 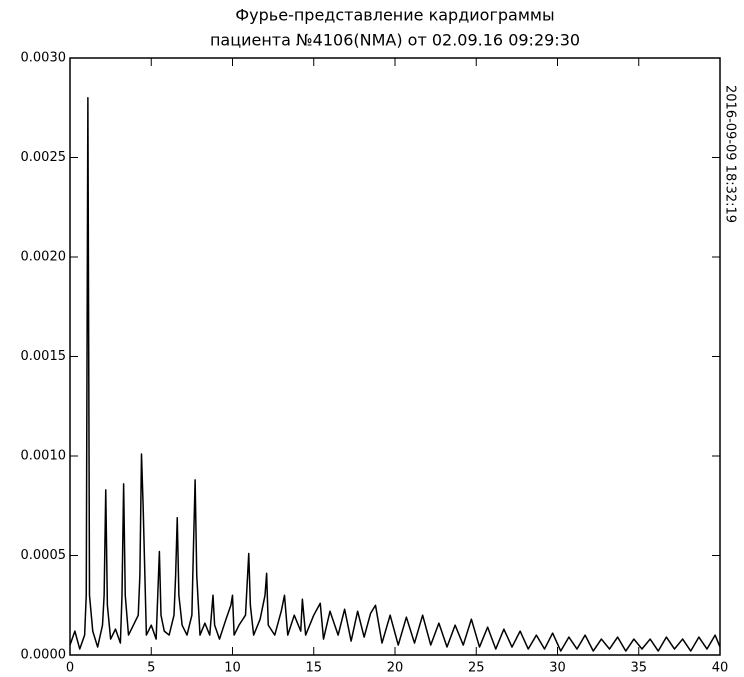 I want to click on x-tick-label: 10, so click(x=232, y=668).